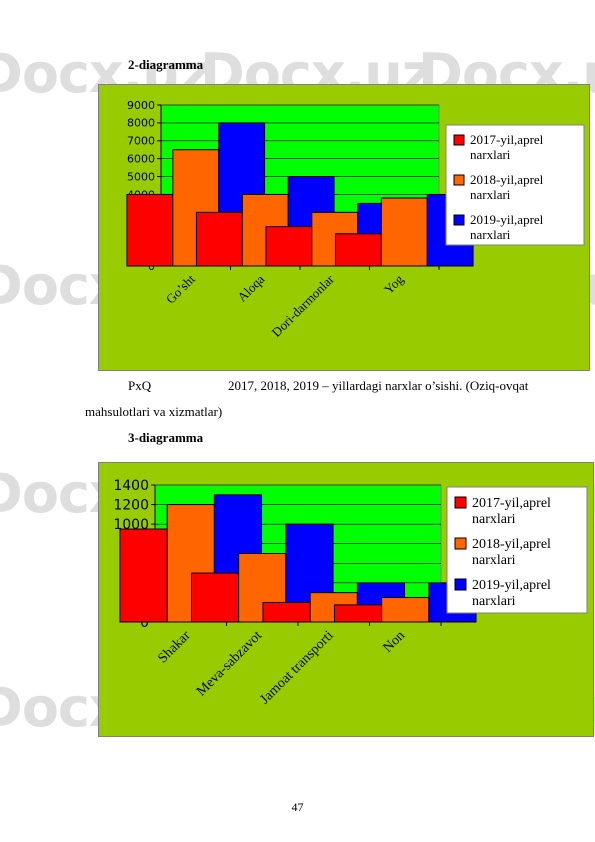 This screenshot has width=595, height=842. Describe the element at coordinates (131, 505) in the screenshot. I see `y-tick-label: 1200` at that location.